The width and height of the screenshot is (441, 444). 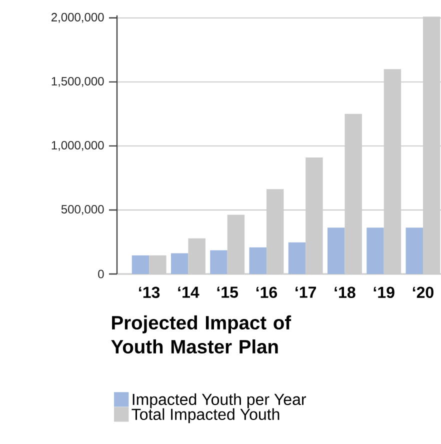 I want to click on y-tick-label: 500,000, so click(x=82, y=210).